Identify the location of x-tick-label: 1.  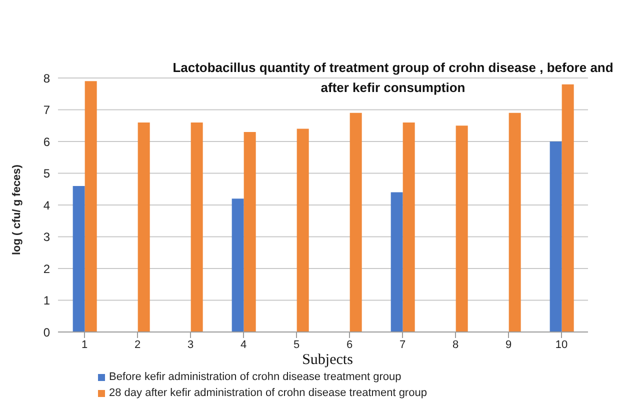
(84, 344).